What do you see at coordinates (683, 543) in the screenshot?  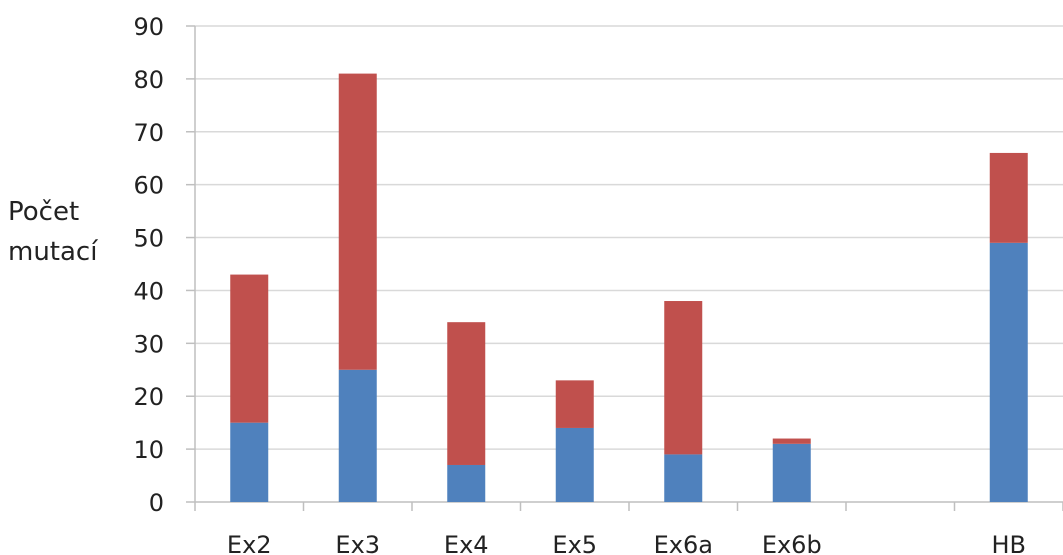 I see `x-tick-label: Ex6a` at bounding box center [683, 543].